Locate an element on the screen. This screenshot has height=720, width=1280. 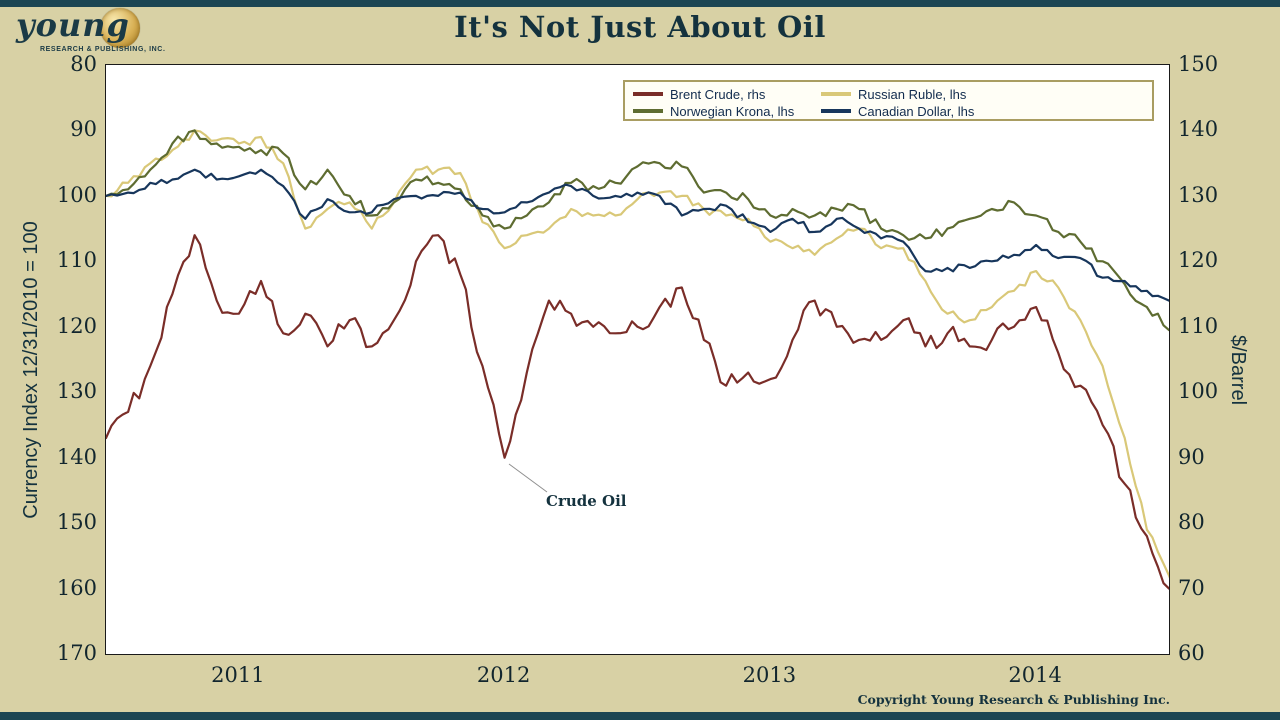
left-axis-title: Currency Index 12/31/2010 = 100 is located at coordinates (31, 370).